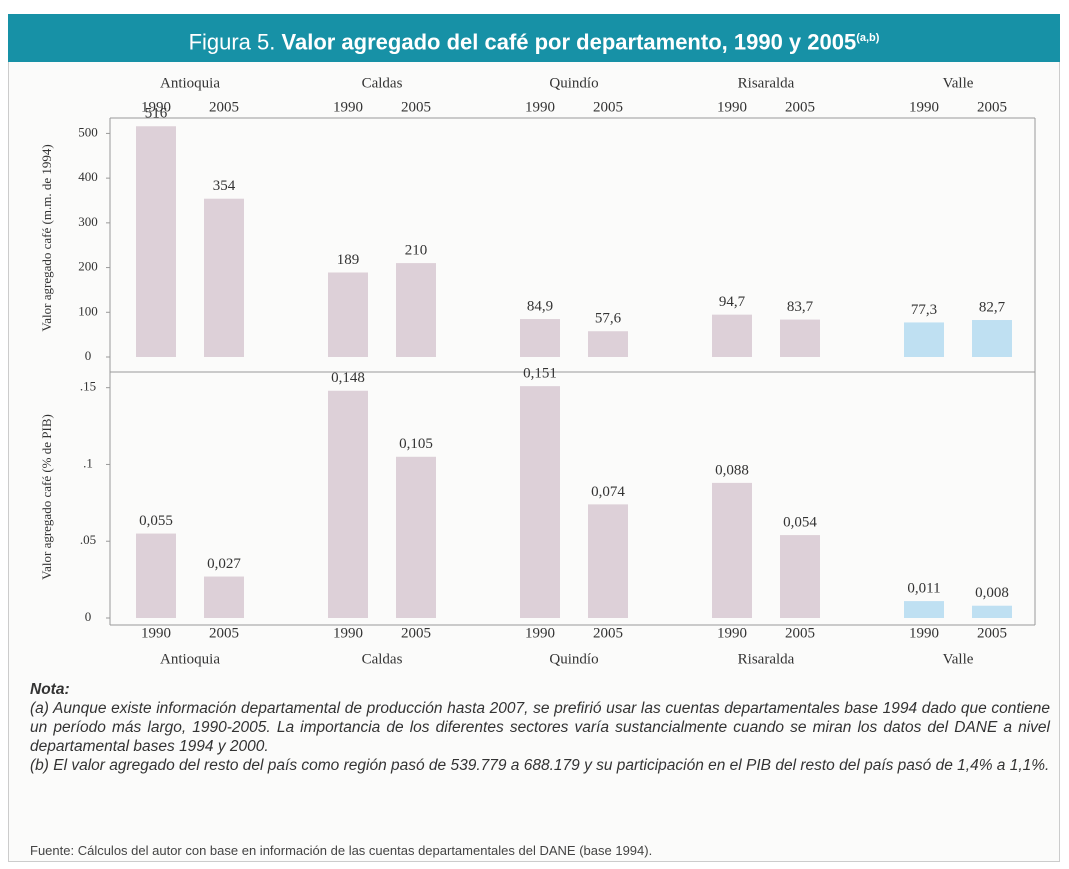 The width and height of the screenshot is (1069, 869). Describe the element at coordinates (46, 497) in the screenshot. I see `y-axis-label: Valor agregado café (% de PIB)` at that location.